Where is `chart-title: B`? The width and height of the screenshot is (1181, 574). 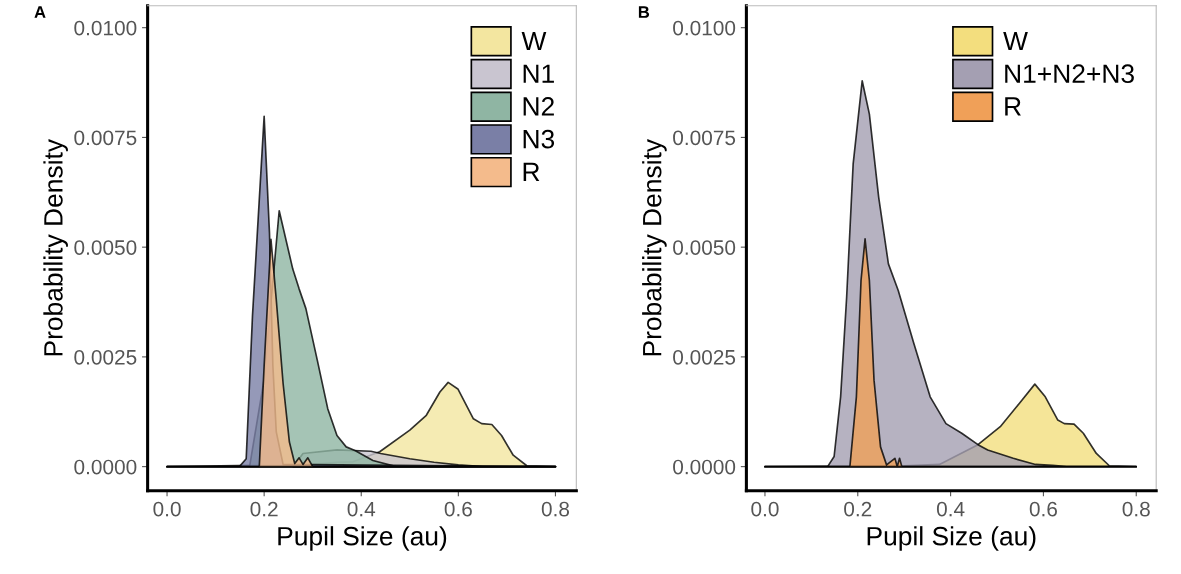 chart-title: B is located at coordinates (644, 12).